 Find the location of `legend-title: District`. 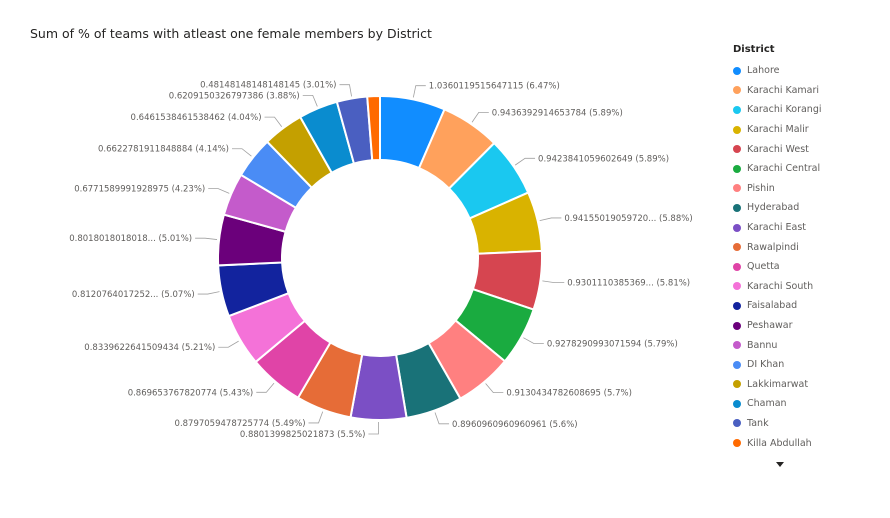

legend-title: District is located at coordinates (754, 49).